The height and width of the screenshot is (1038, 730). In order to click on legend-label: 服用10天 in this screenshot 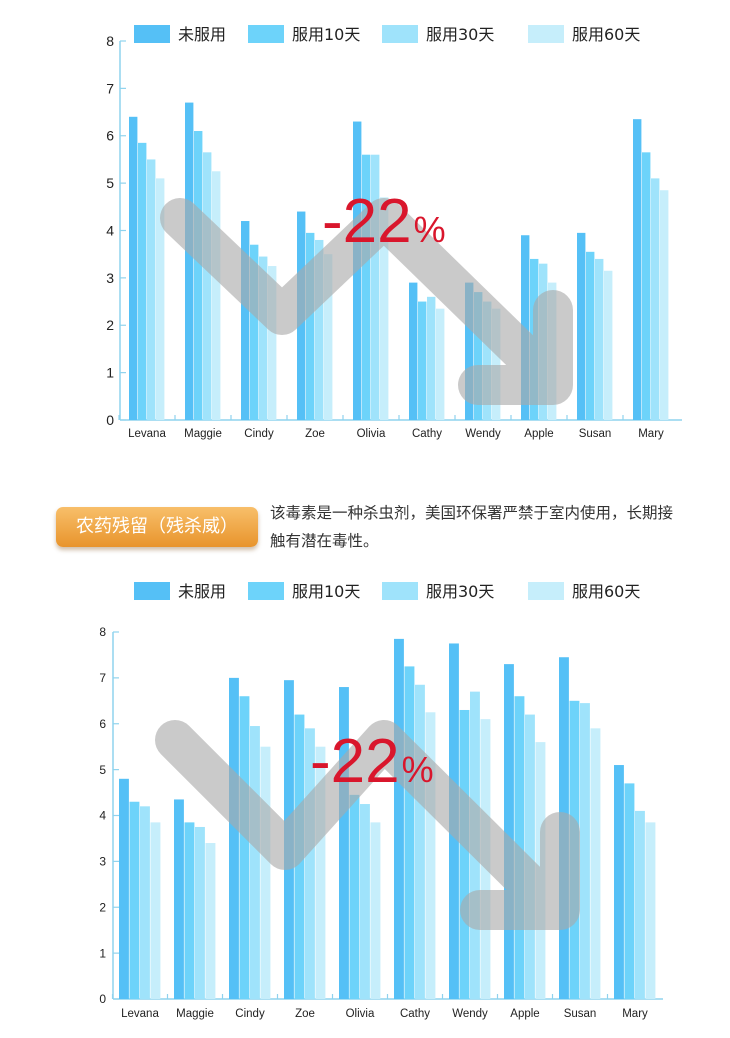, I will do `click(326, 591)`.